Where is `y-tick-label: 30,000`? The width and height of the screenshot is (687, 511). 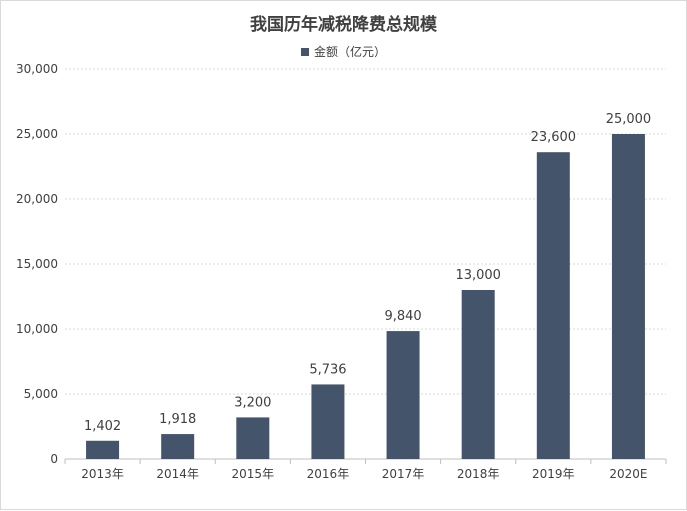 y-tick-label: 30,000 is located at coordinates (37, 69).